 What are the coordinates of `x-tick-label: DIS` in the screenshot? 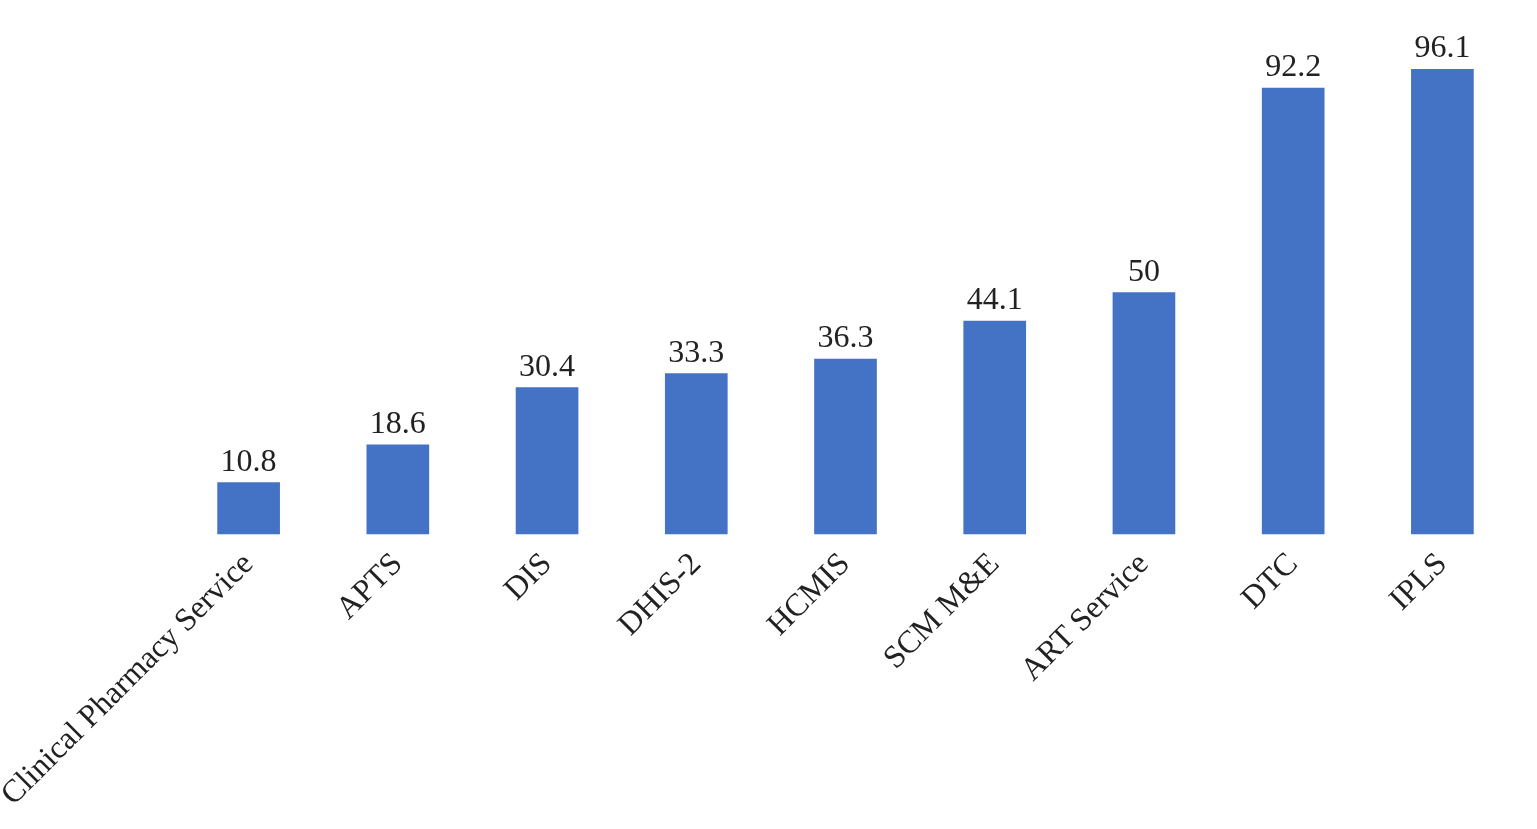 It's located at (527, 575).